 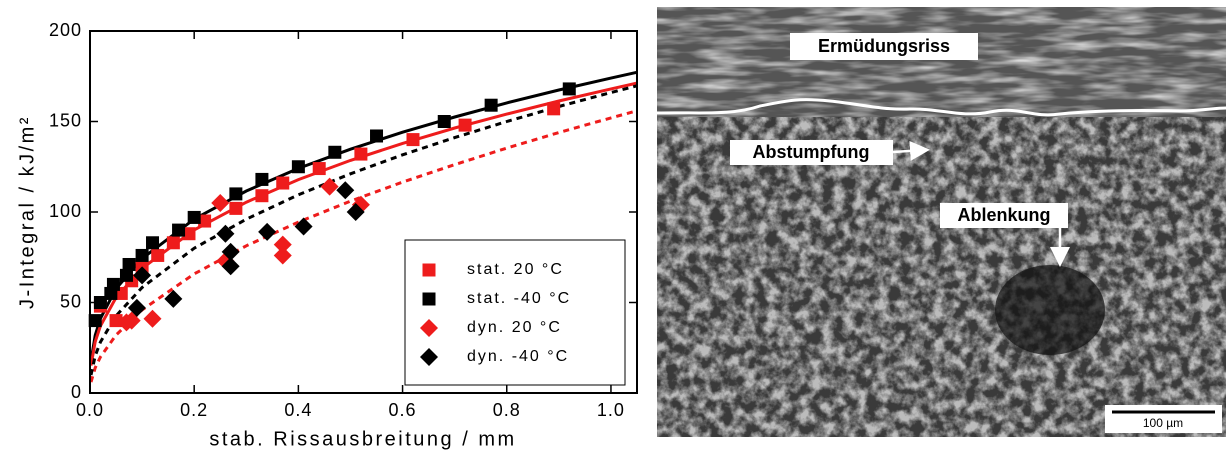 I want to click on legend-label: dyn. 20 °C, so click(x=514, y=327).